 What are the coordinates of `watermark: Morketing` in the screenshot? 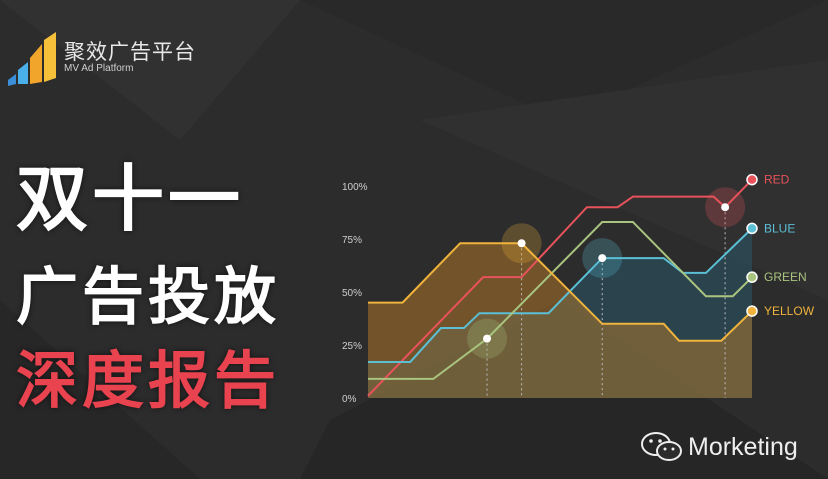 It's located at (719, 447).